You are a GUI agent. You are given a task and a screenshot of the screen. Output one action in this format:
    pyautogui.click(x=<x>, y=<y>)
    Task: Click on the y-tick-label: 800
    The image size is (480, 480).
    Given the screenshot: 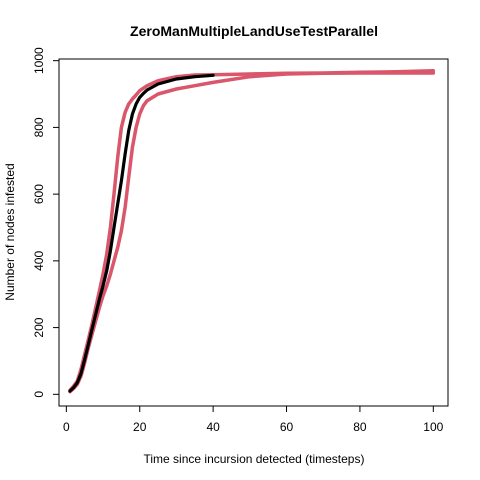 What is the action you would take?
    pyautogui.click(x=39, y=127)
    